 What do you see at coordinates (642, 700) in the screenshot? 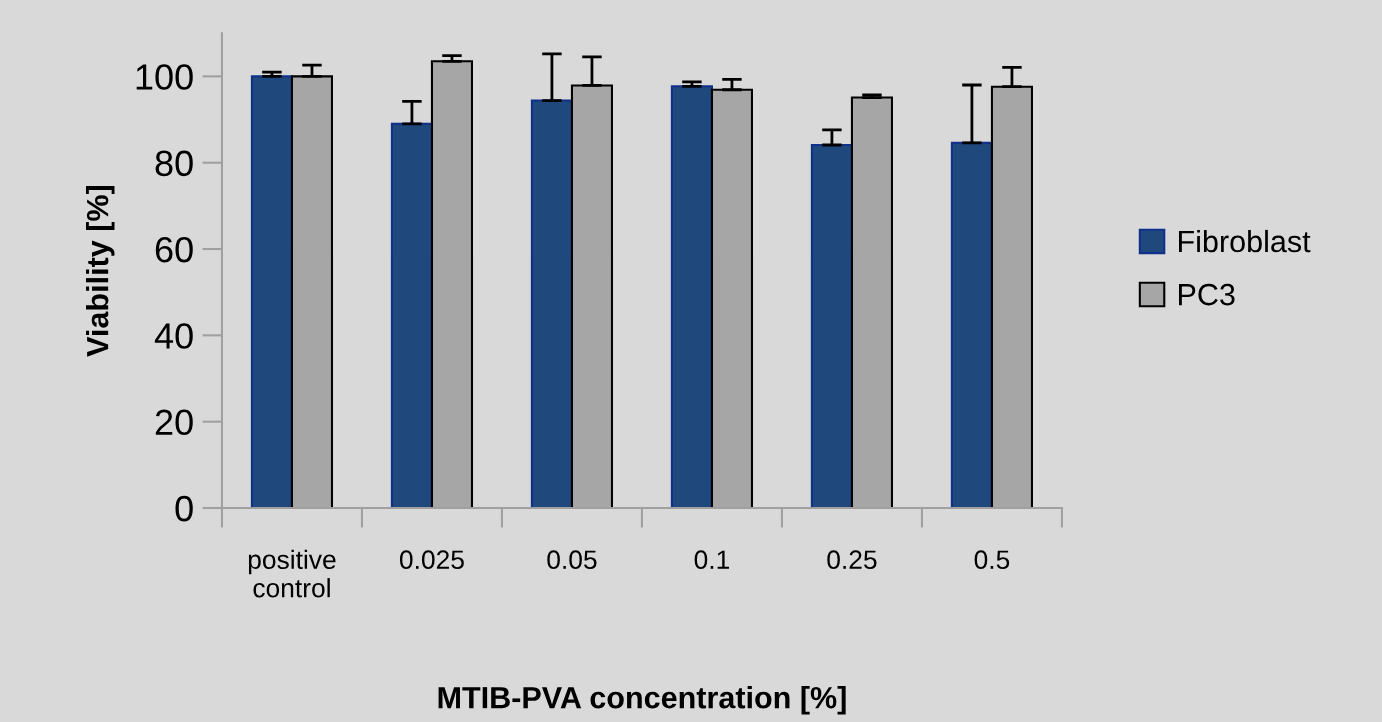
I see `x-axis-title: MTIB-PVA concentration [%]` at bounding box center [642, 700].